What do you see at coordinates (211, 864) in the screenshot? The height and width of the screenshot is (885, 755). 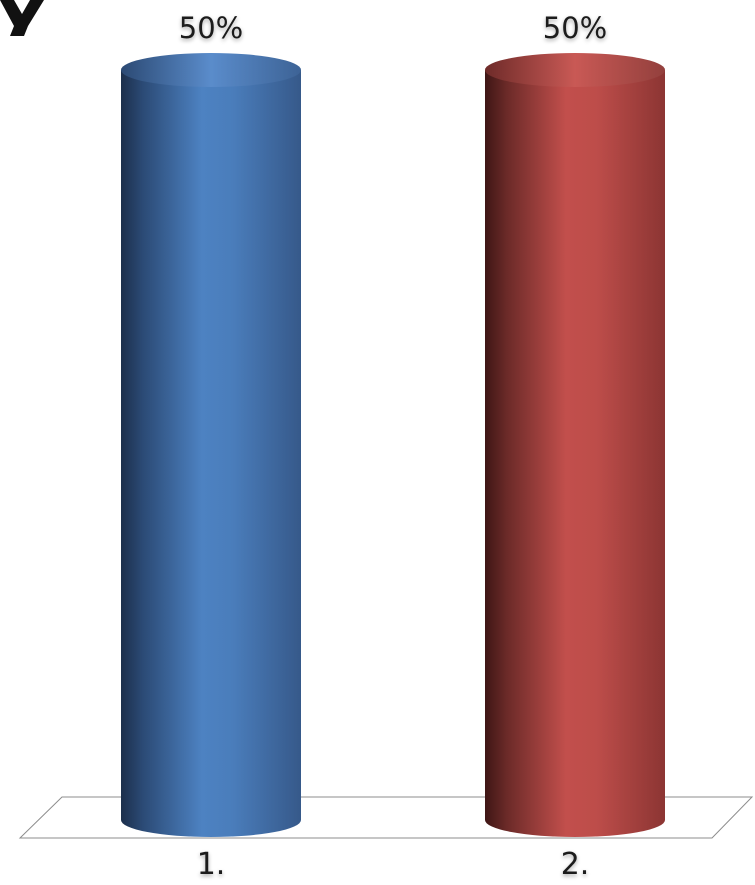 I see `category-label-1: 1.` at bounding box center [211, 864].